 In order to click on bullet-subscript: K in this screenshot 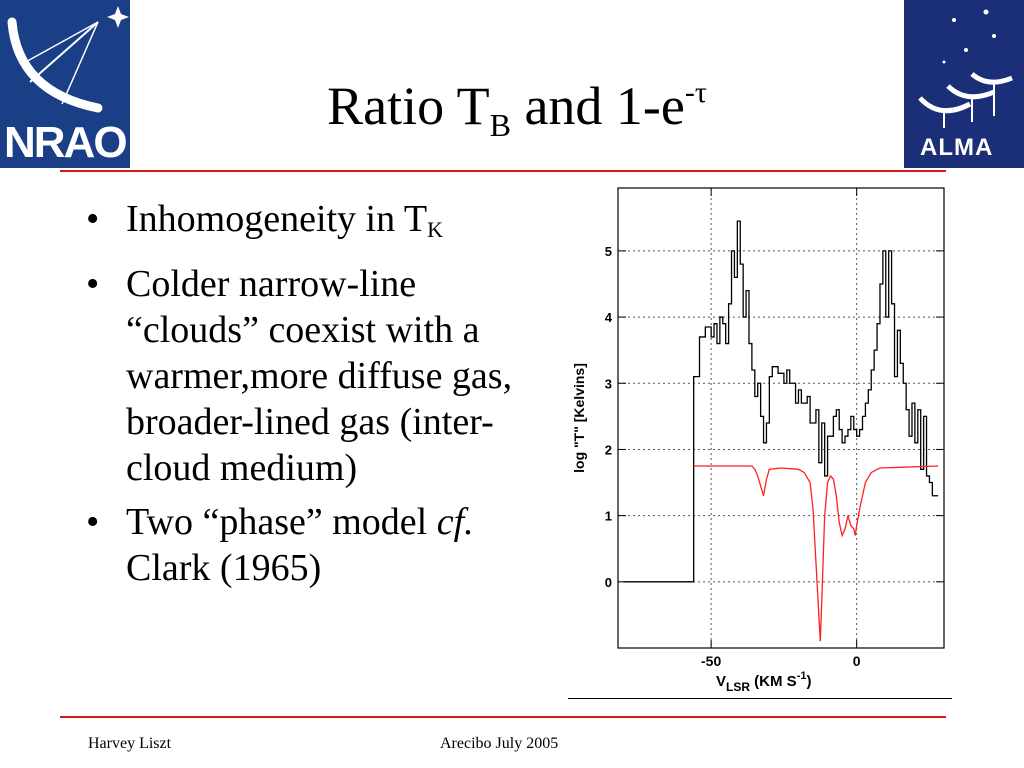, I will do `click(435, 229)`.